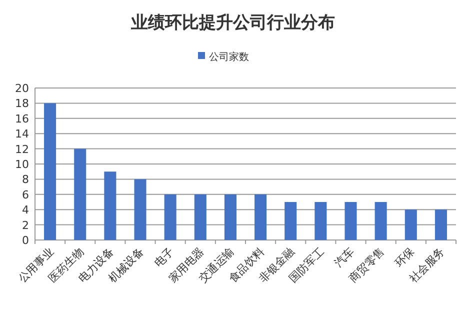  What do you see at coordinates (22, 149) in the screenshot?
I see `y-tick-label: 12` at bounding box center [22, 149].